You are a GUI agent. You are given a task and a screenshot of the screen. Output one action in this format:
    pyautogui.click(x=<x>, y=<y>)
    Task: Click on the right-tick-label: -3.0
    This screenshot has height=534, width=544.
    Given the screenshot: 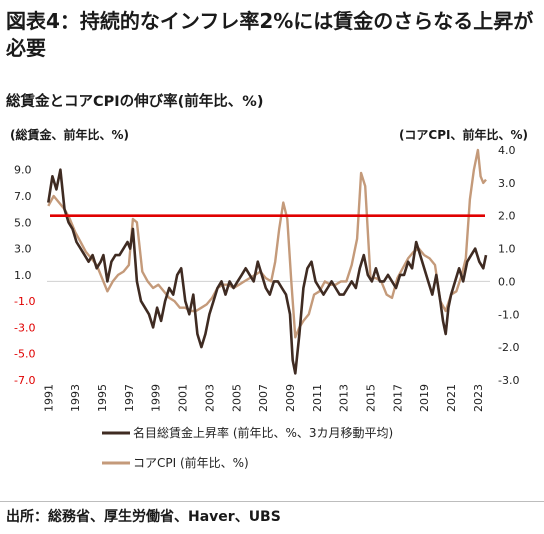 What is the action you would take?
    pyautogui.click(x=508, y=380)
    